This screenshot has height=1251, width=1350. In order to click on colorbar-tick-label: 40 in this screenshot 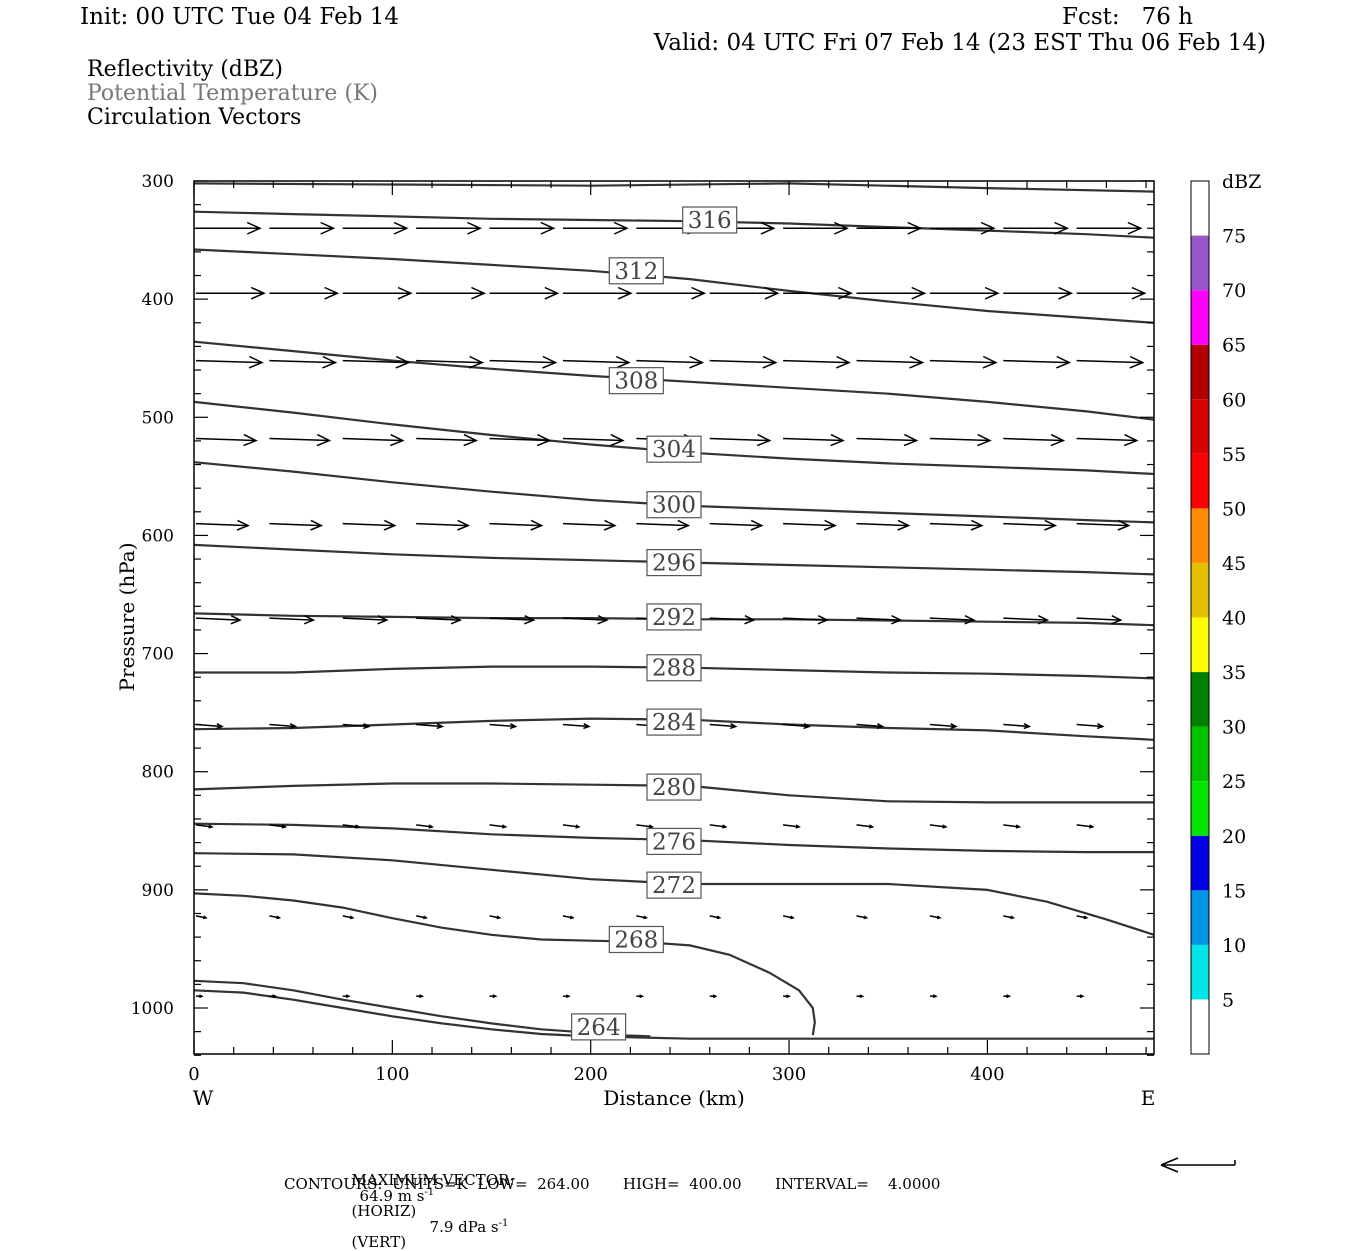, I will do `click(1234, 619)`.